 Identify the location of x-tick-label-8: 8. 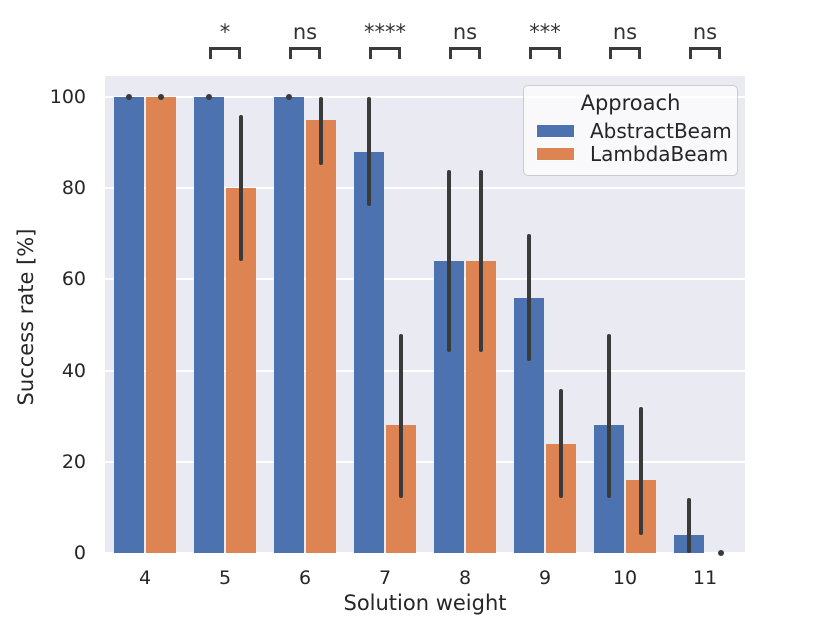
(465, 578).